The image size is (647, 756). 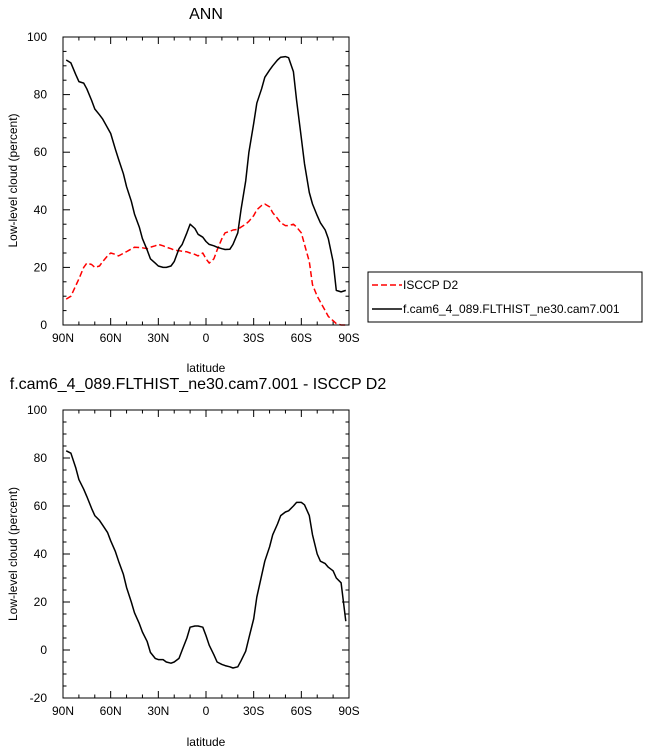 I want to click on y-tick-label: -20, so click(x=39, y=698).